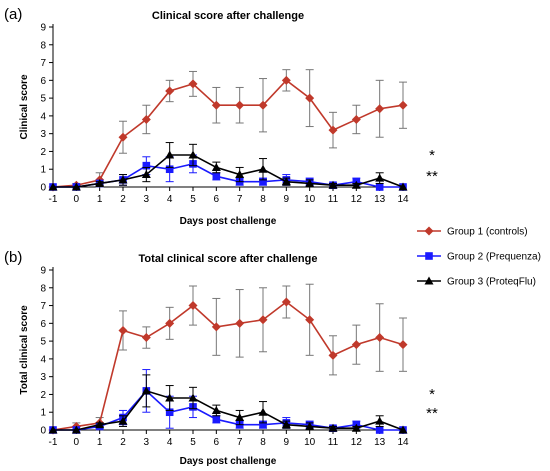 This screenshot has width=550, height=471. Describe the element at coordinates (432, 176) in the screenshot. I see `significance-mark: **` at that location.